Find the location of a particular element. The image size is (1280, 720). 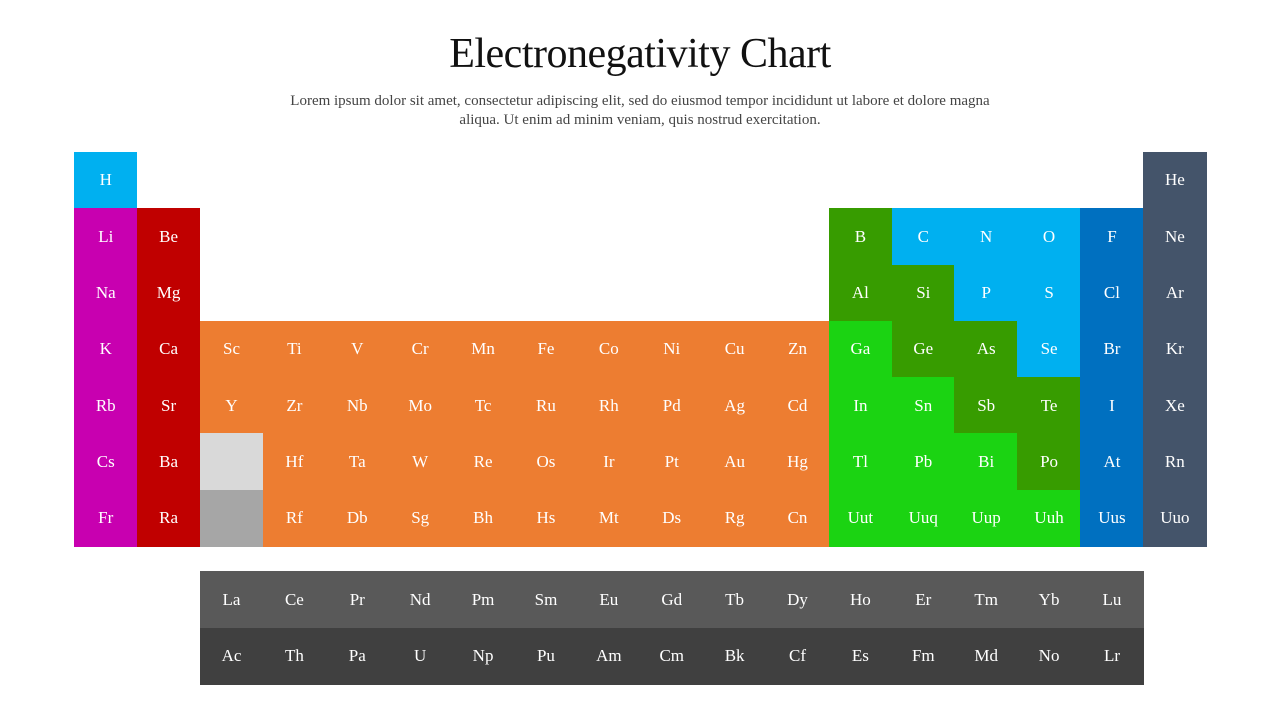

element-ac: Ac is located at coordinates (231, 656).